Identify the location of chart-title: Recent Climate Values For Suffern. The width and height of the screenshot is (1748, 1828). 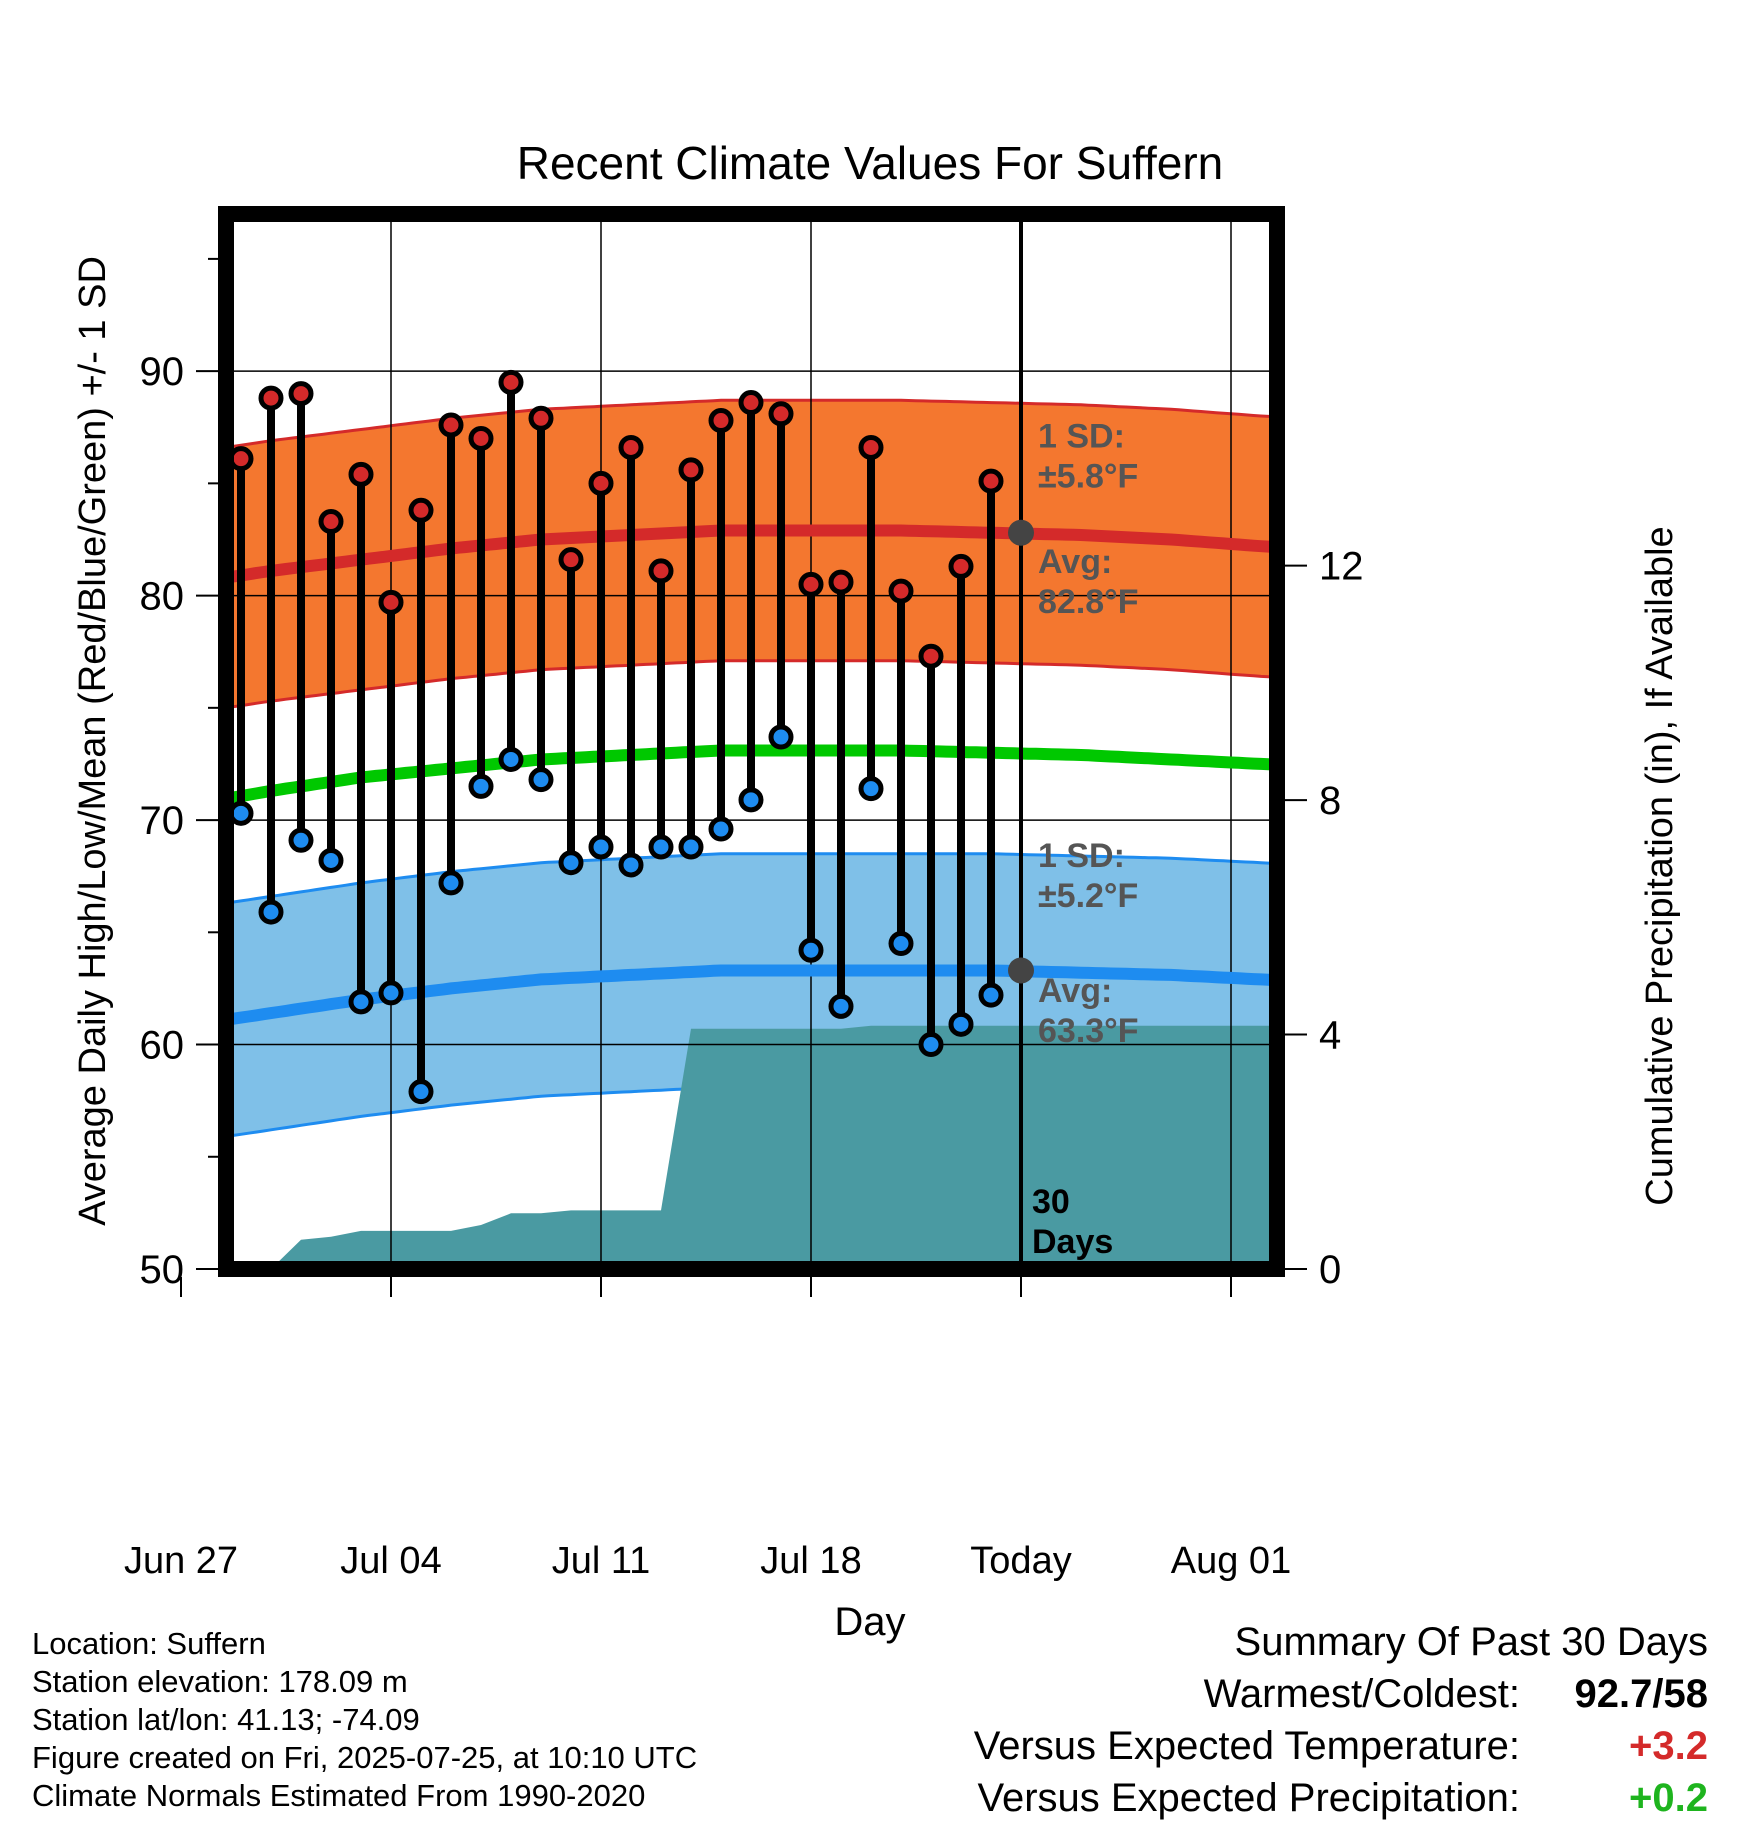
(870, 163).